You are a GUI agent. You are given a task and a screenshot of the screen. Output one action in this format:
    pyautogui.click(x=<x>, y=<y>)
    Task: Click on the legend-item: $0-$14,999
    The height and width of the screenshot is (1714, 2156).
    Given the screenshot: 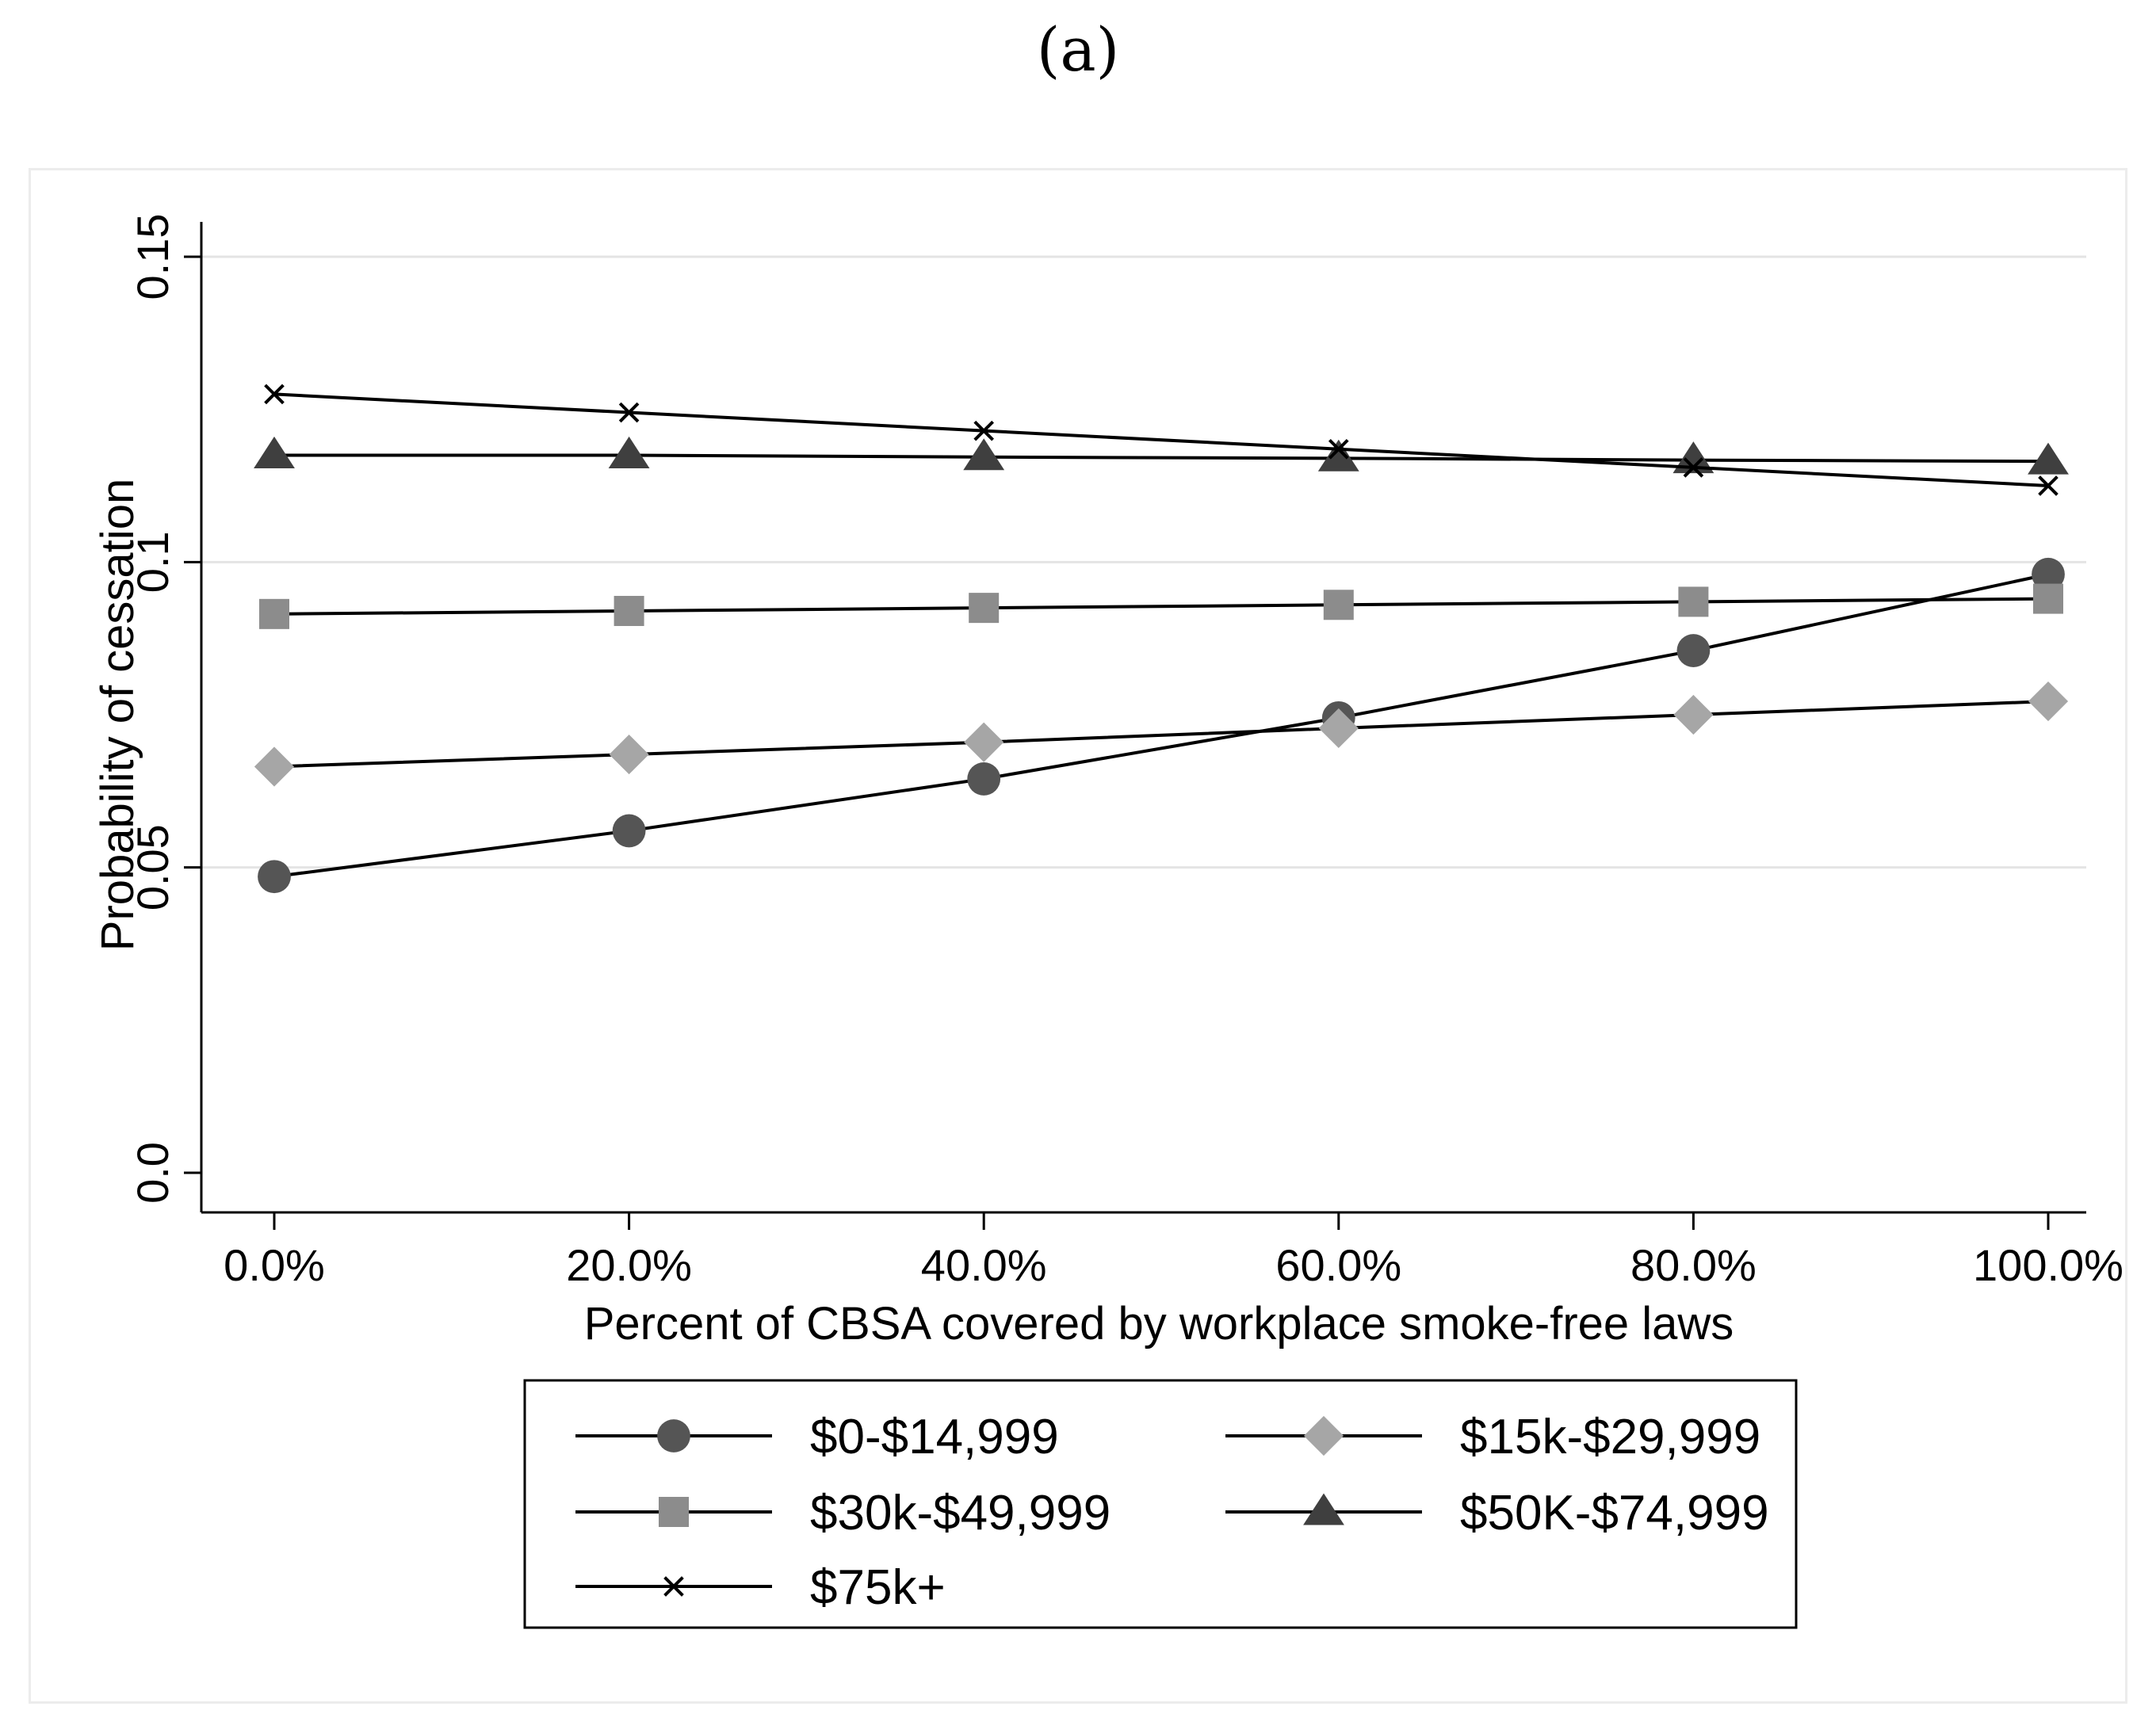 What is the action you would take?
    pyautogui.click(x=817, y=1437)
    